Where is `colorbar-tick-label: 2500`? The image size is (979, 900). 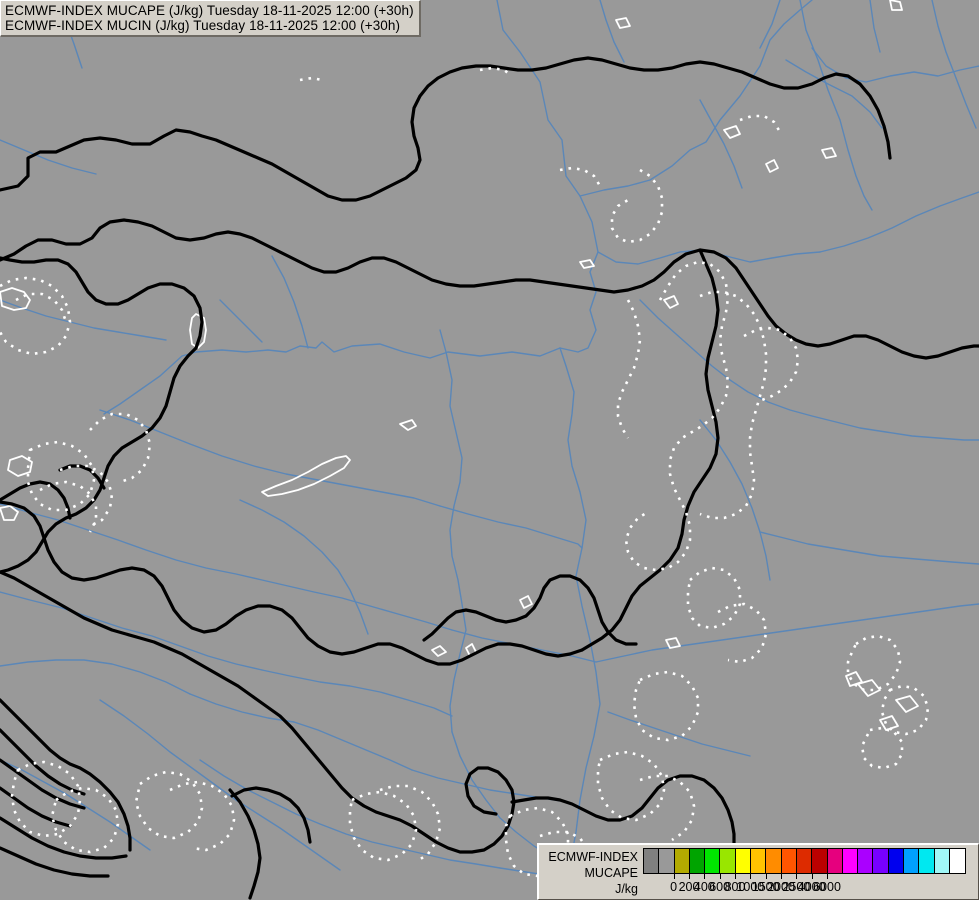 colorbar-tick-label: 2500 is located at coordinates (796, 887).